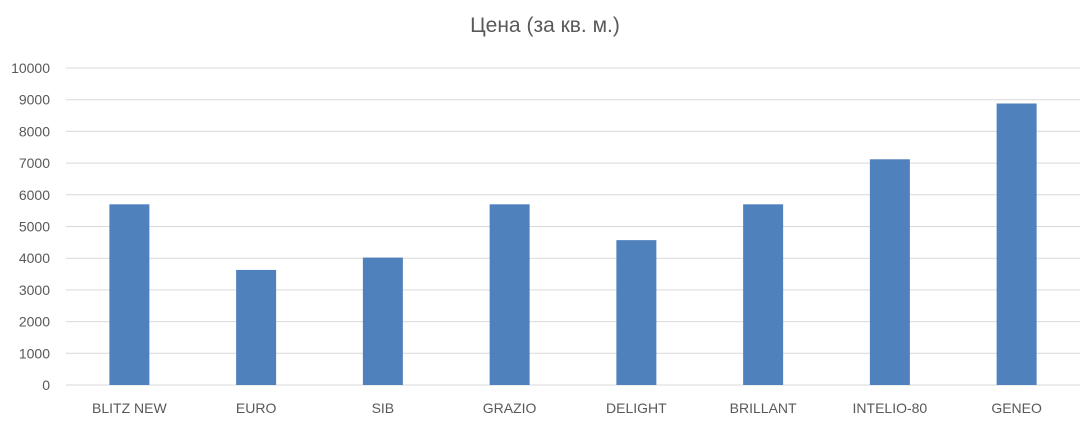  What do you see at coordinates (46, 385) in the screenshot?
I see `y-tick-label: 0` at bounding box center [46, 385].